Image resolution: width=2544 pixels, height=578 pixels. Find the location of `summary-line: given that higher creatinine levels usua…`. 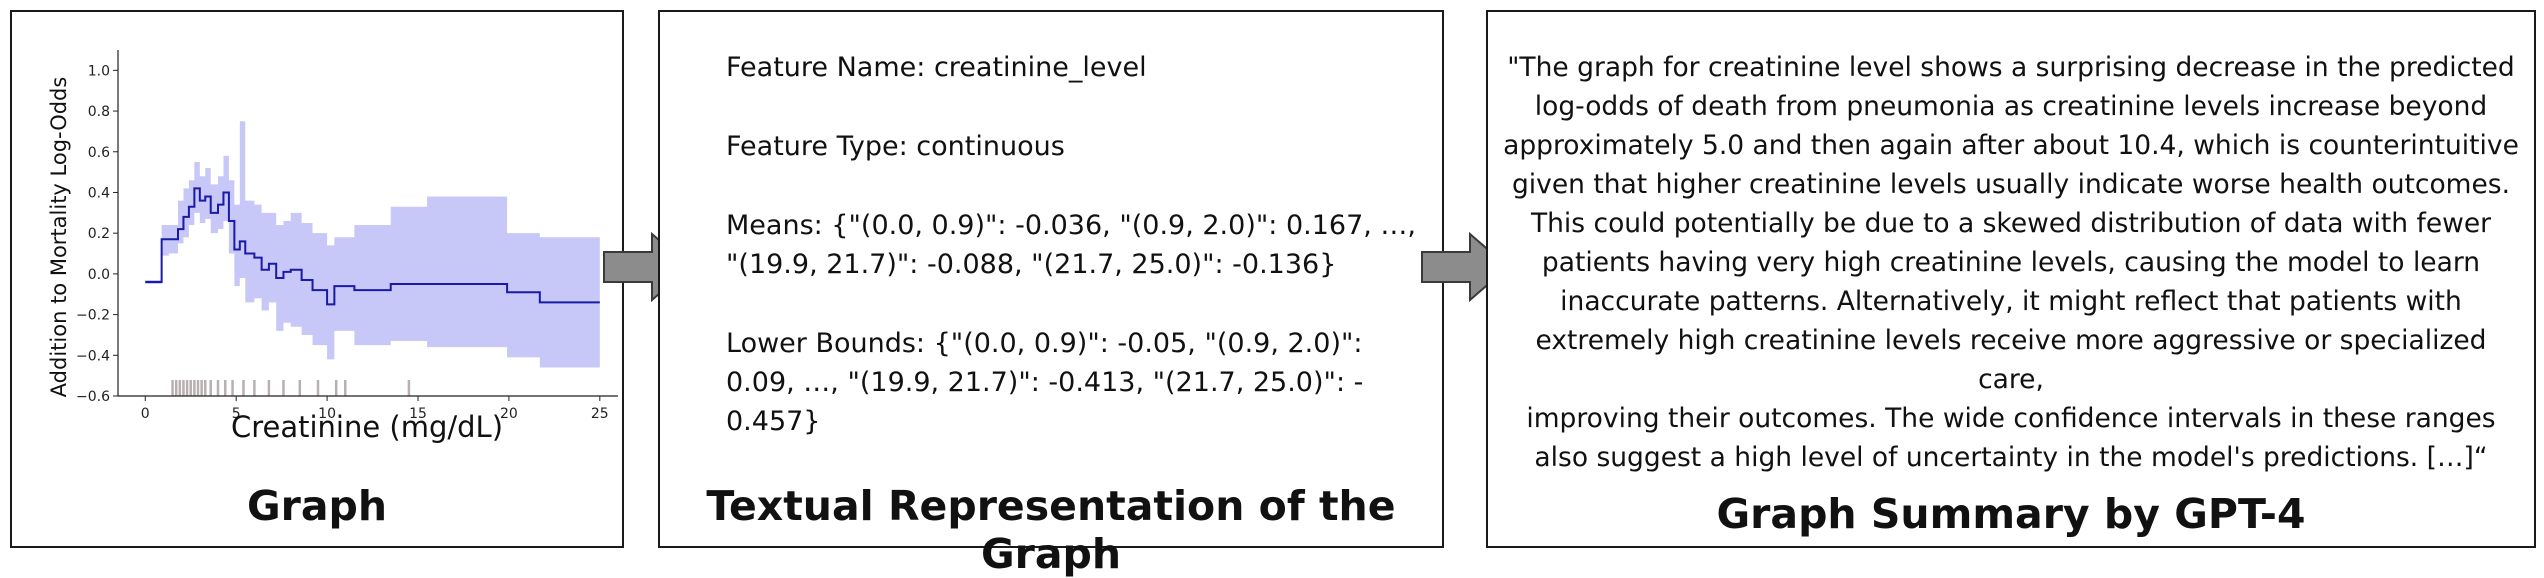

summary-line: given that higher creatinine levels usua… is located at coordinates (2011, 184).